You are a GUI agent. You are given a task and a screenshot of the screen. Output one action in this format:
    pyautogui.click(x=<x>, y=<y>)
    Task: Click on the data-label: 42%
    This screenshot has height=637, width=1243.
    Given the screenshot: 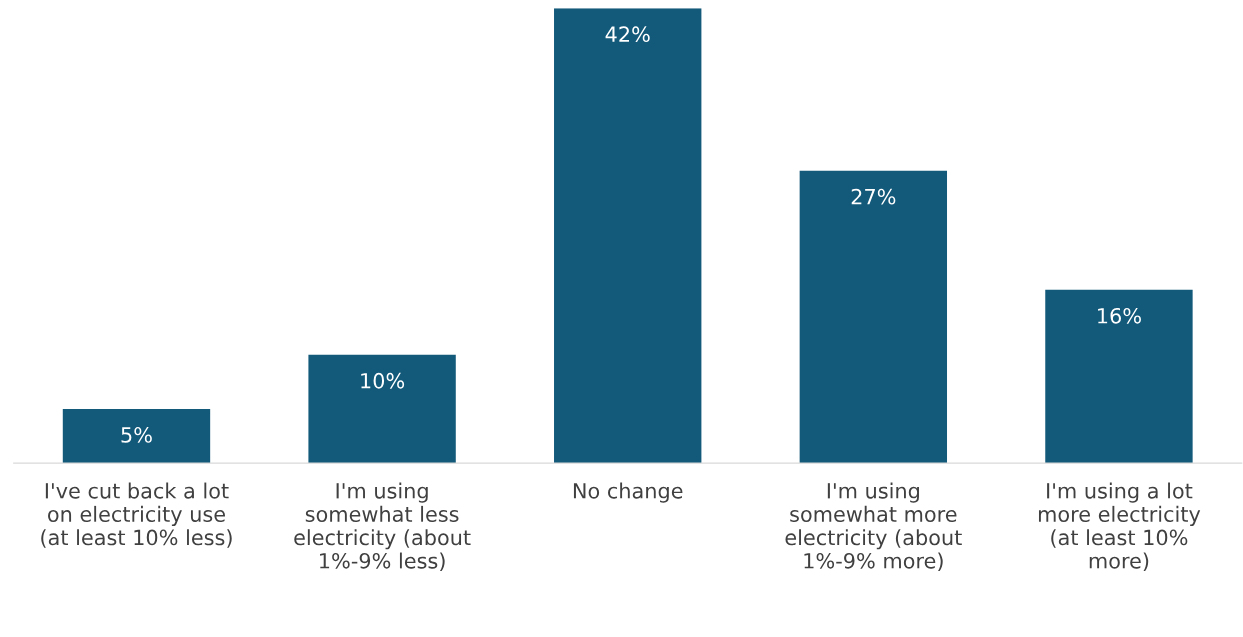 What is the action you would take?
    pyautogui.click(x=627, y=34)
    